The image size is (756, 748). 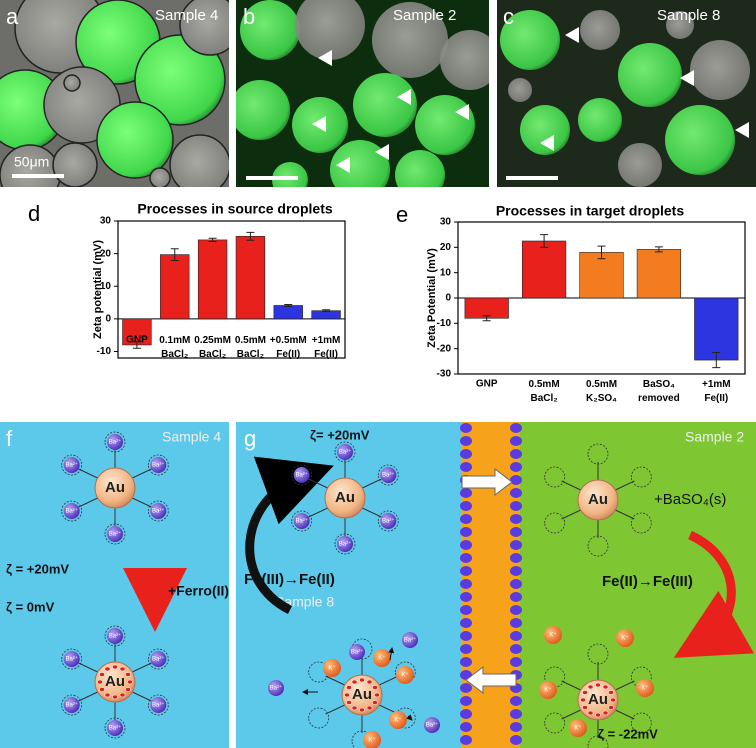 What do you see at coordinates (446, 272) in the screenshot?
I see `y-tick-label: 10` at bounding box center [446, 272].